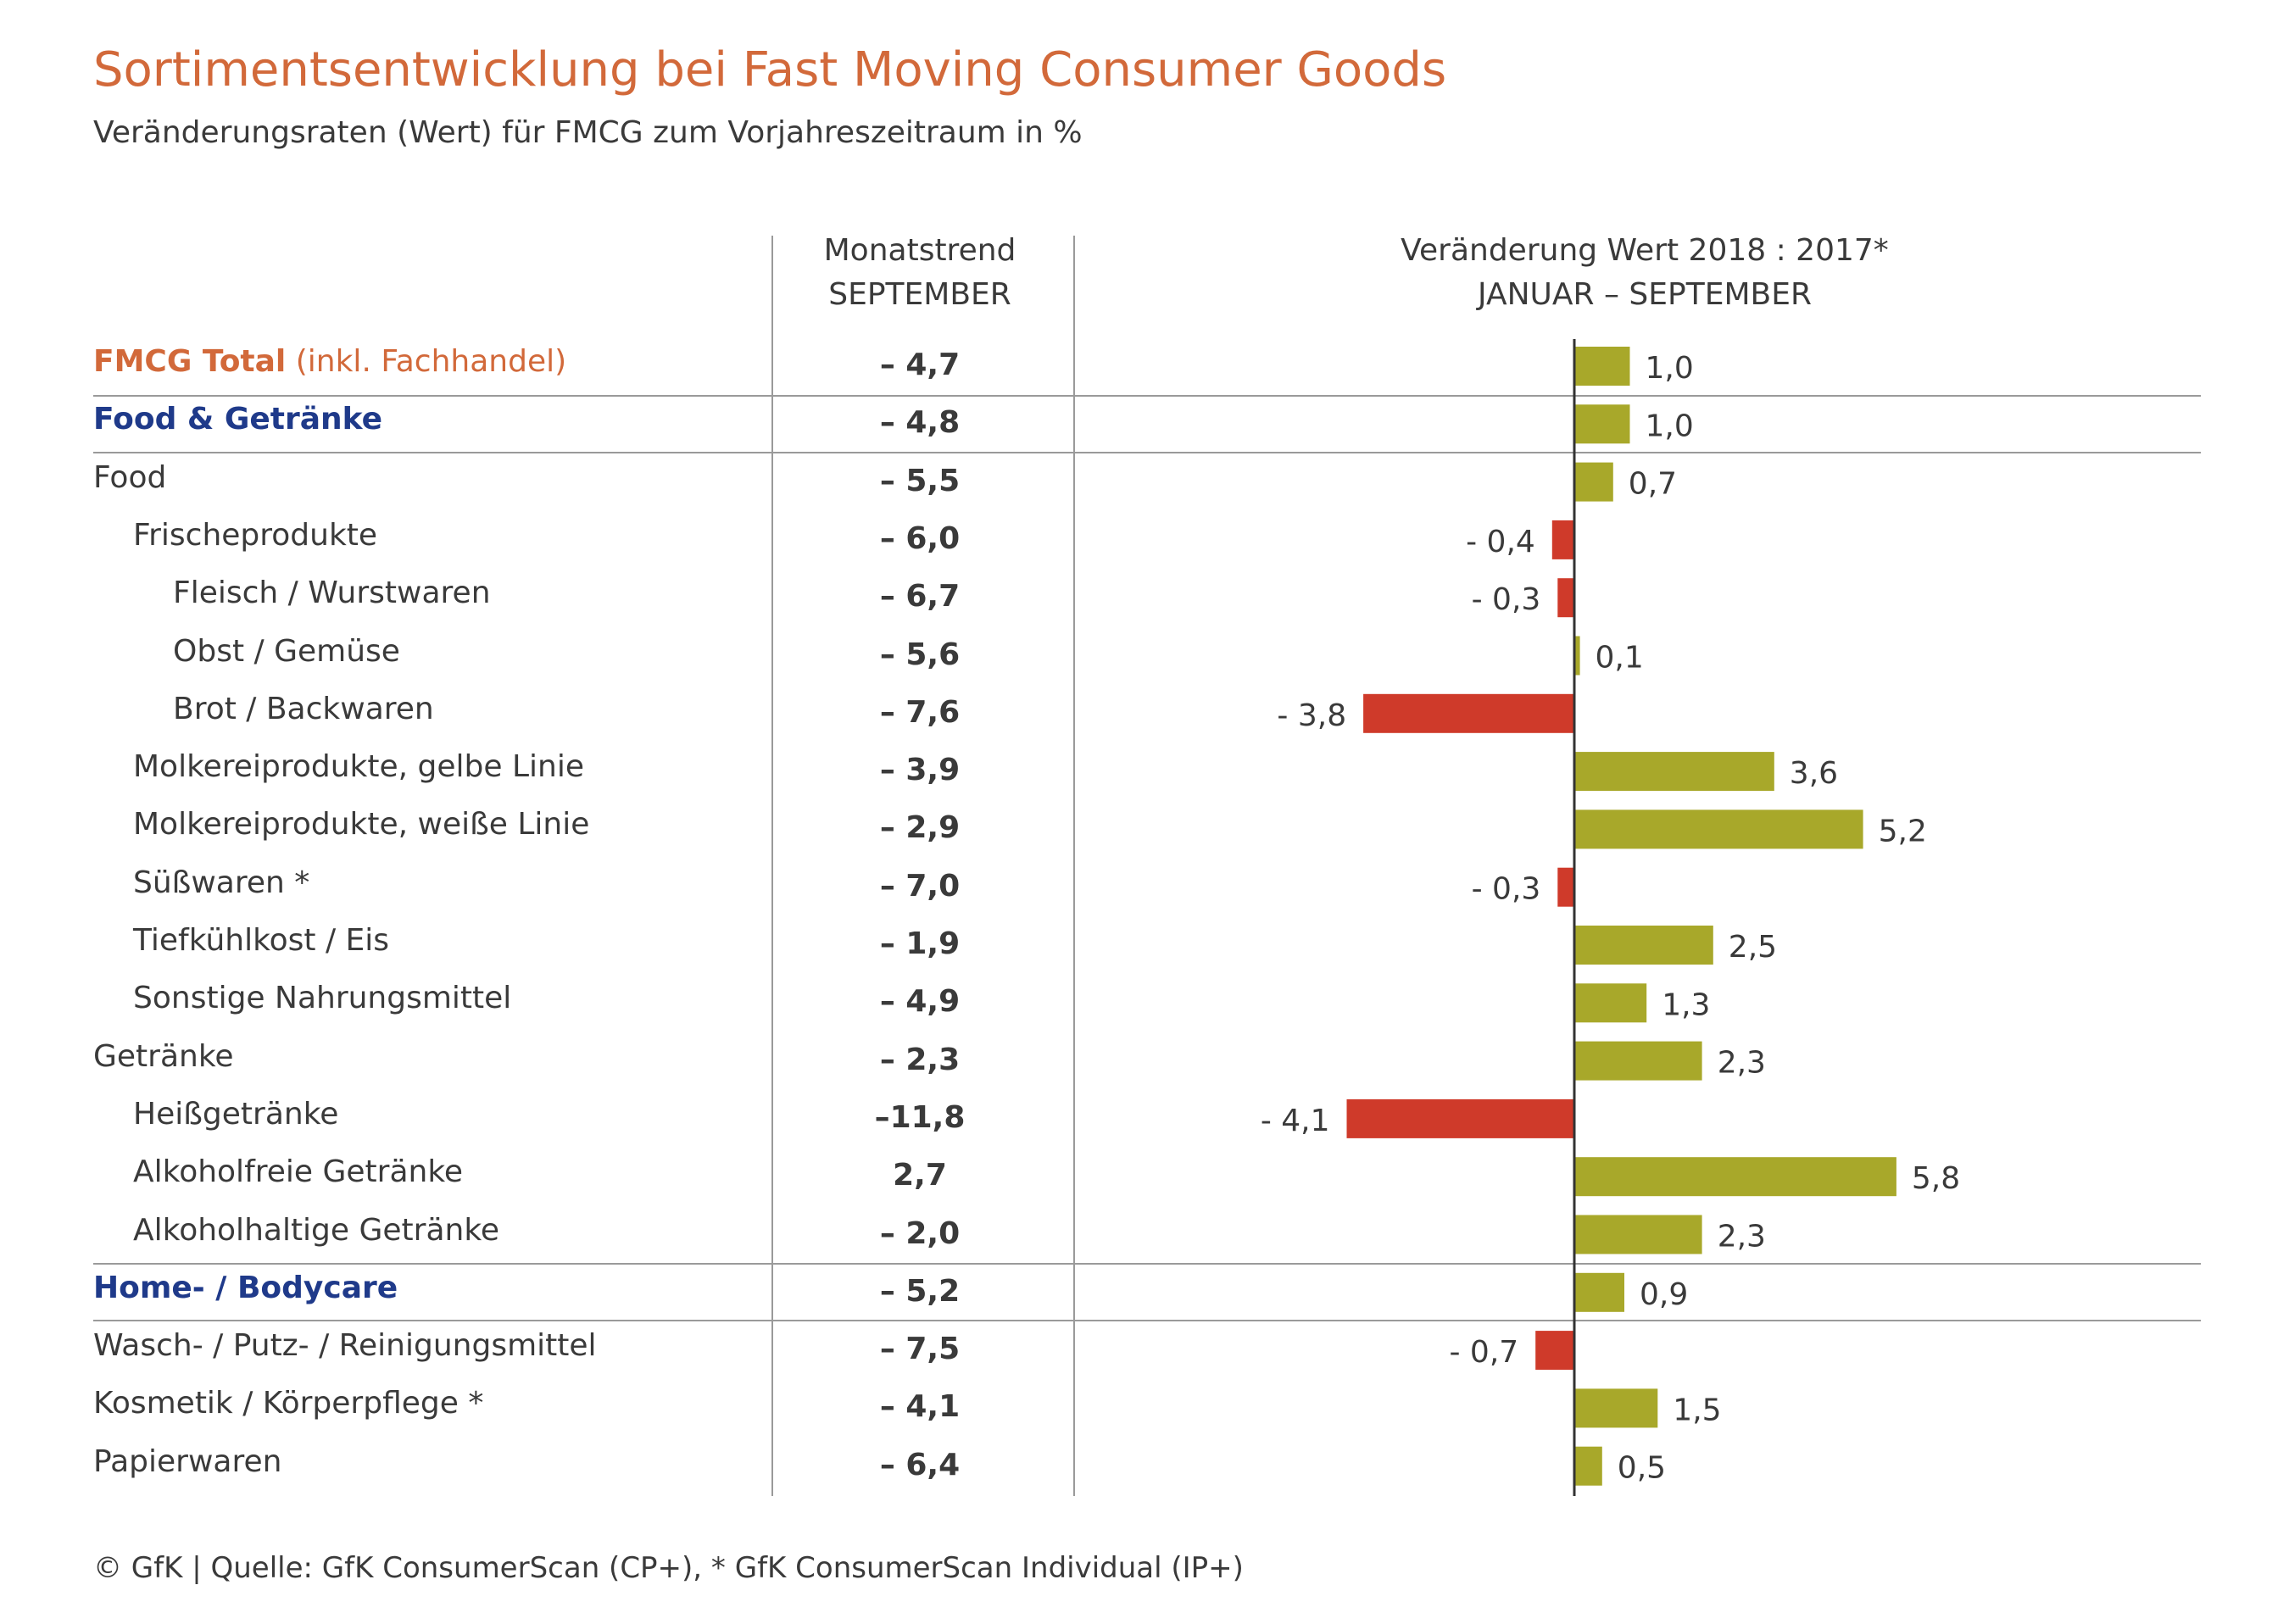  I want to click on monatstrend-value: – 5,6, so click(920, 654).